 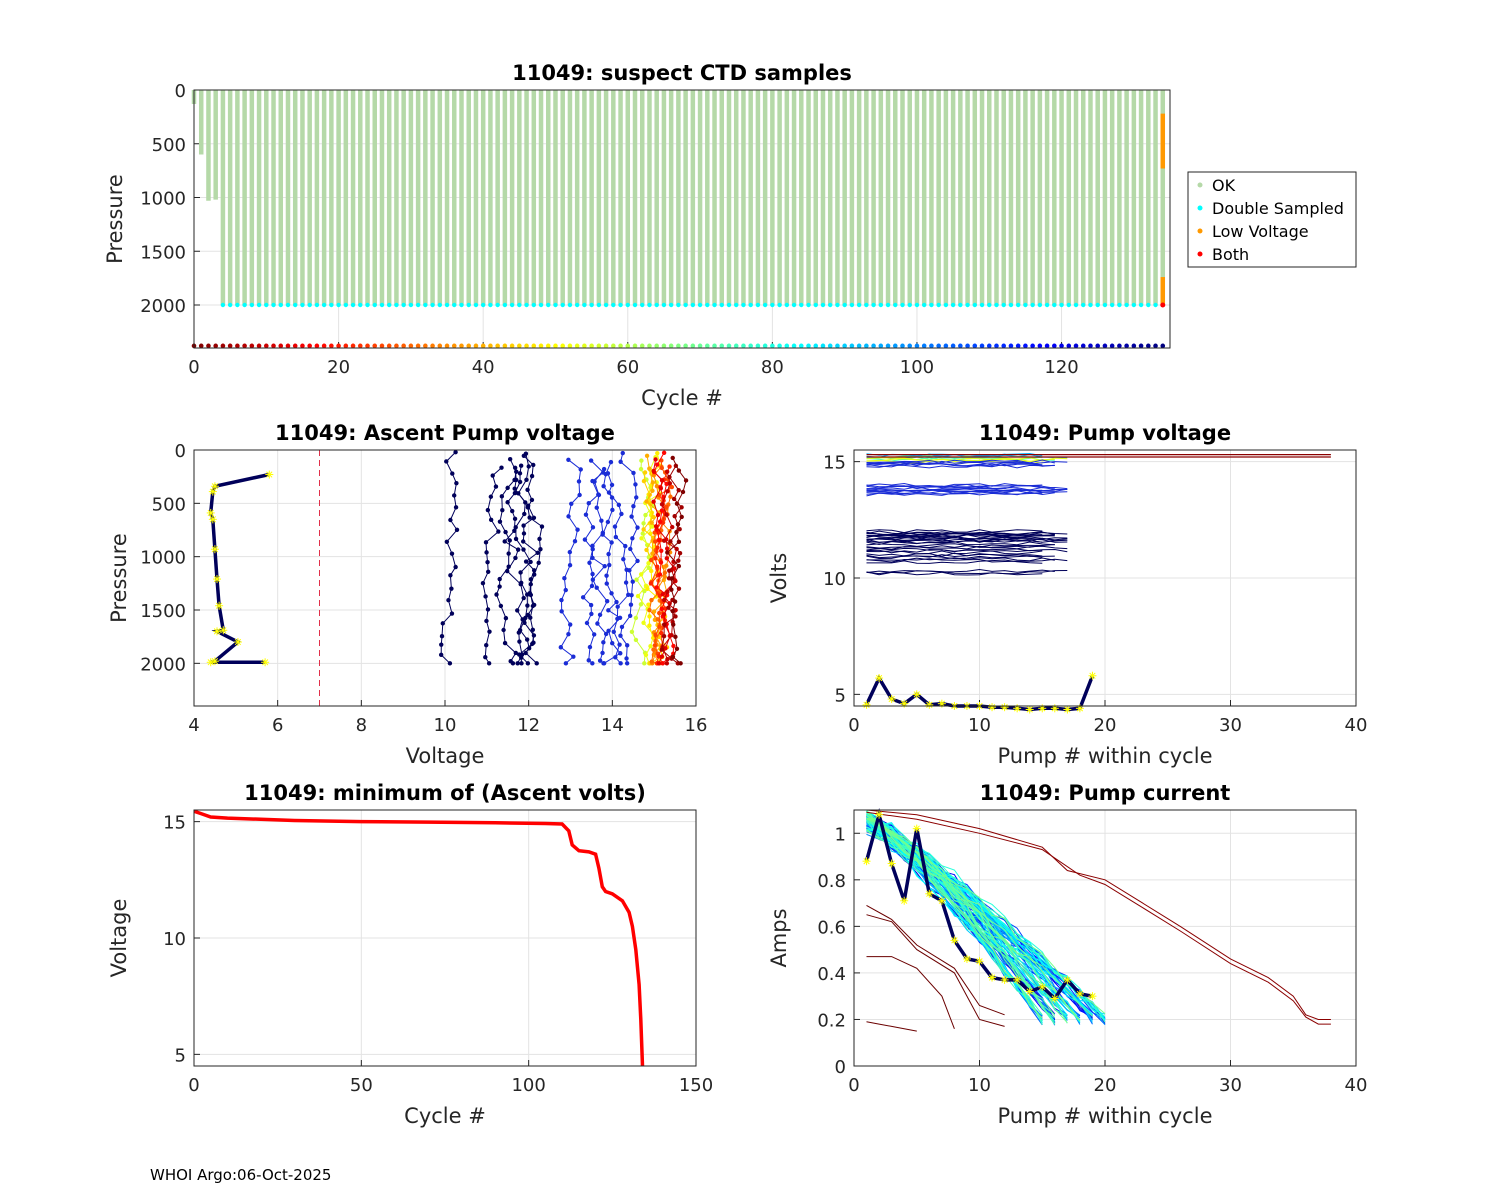 I want to click on legend-entry: Low Voltage, so click(x=1260, y=231).